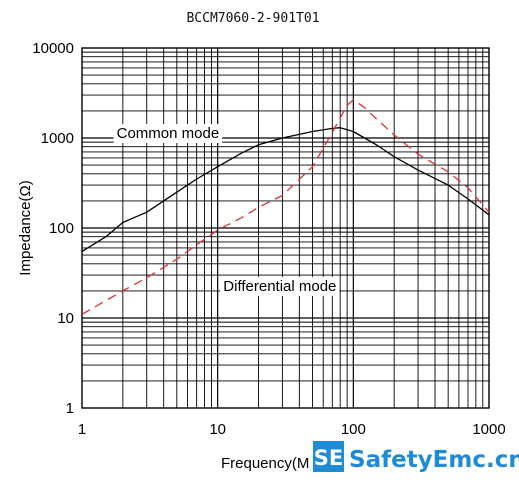  What do you see at coordinates (252, 18) in the screenshot?
I see `chart-title: BCCM7060-2-901T01` at bounding box center [252, 18].